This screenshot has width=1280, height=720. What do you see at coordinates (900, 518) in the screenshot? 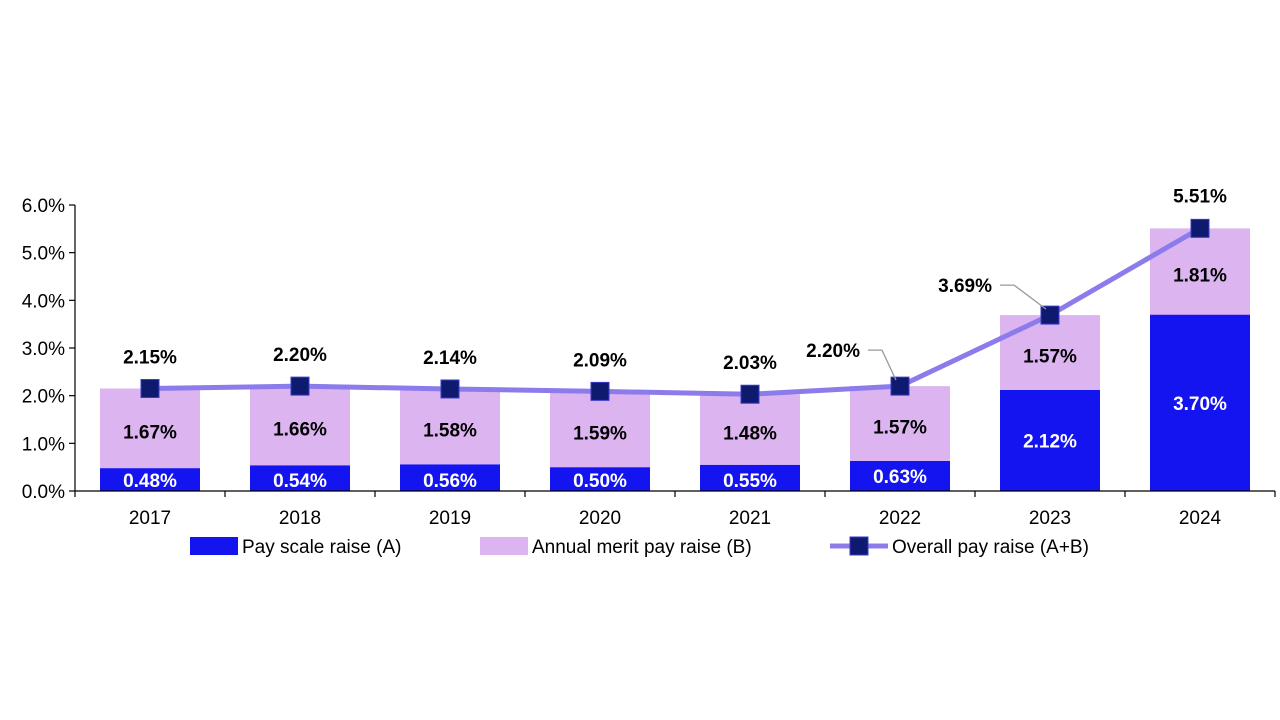
I see `x-tick-label: 2022` at bounding box center [900, 518].